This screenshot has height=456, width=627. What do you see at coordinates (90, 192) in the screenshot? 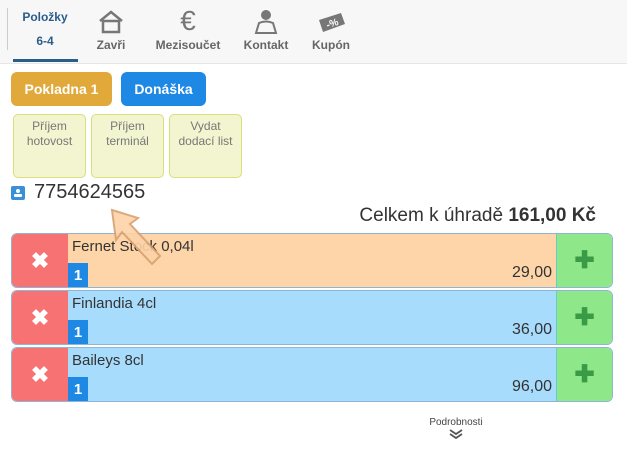
I see `phone-number: 7754624565` at bounding box center [90, 192].